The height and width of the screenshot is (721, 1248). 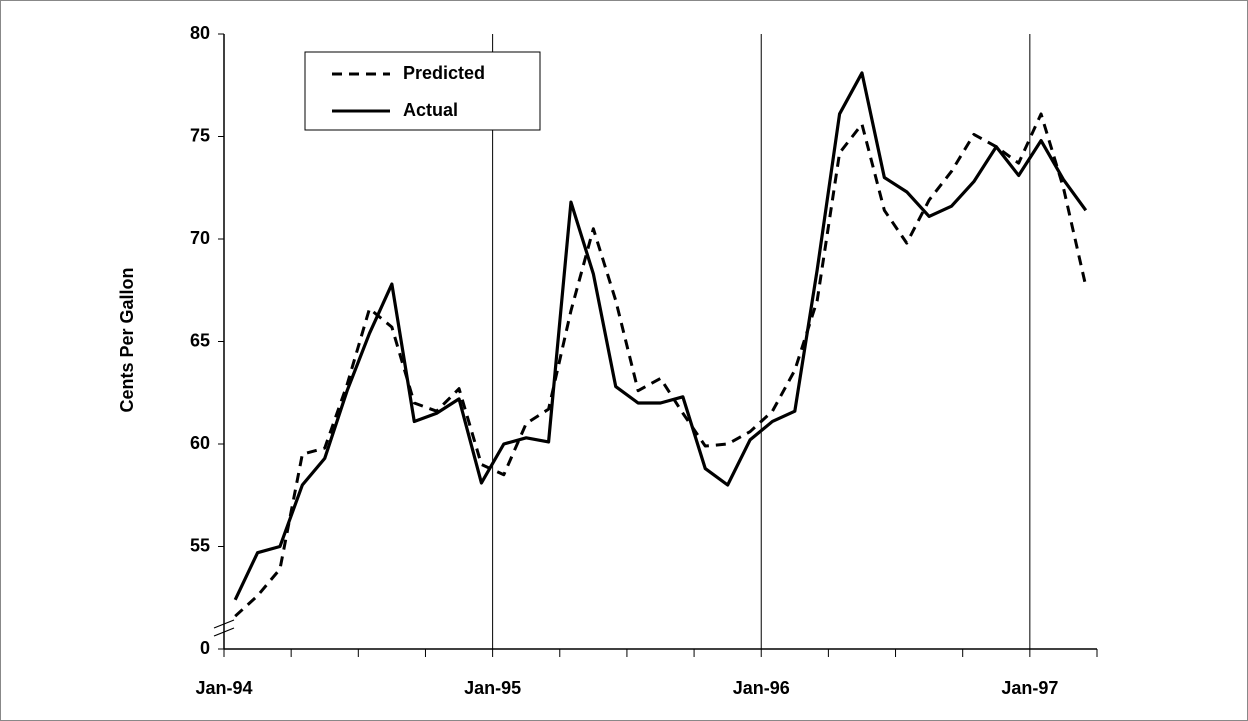 What do you see at coordinates (223, 688) in the screenshot?
I see `x-tick-label: Jan-94` at bounding box center [223, 688].